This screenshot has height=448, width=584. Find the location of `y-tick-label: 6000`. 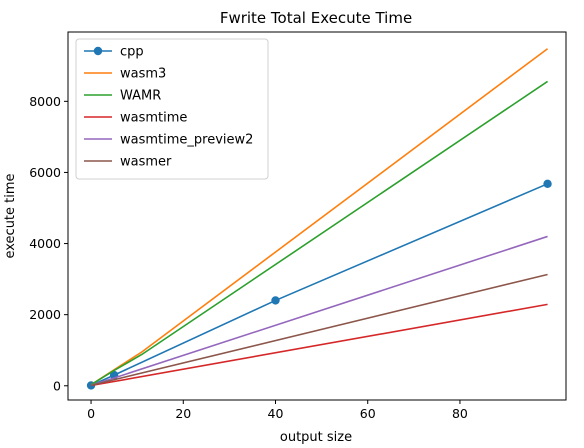

y-tick-label: 6000 is located at coordinates (45, 172).